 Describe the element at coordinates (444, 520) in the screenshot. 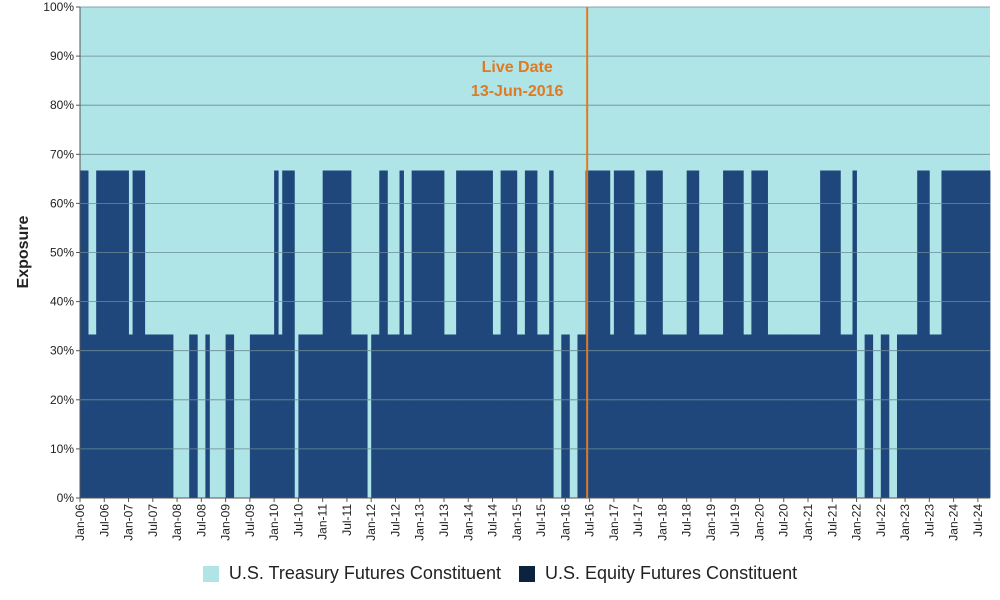

I see `x-tick-label: Jul-13` at that location.